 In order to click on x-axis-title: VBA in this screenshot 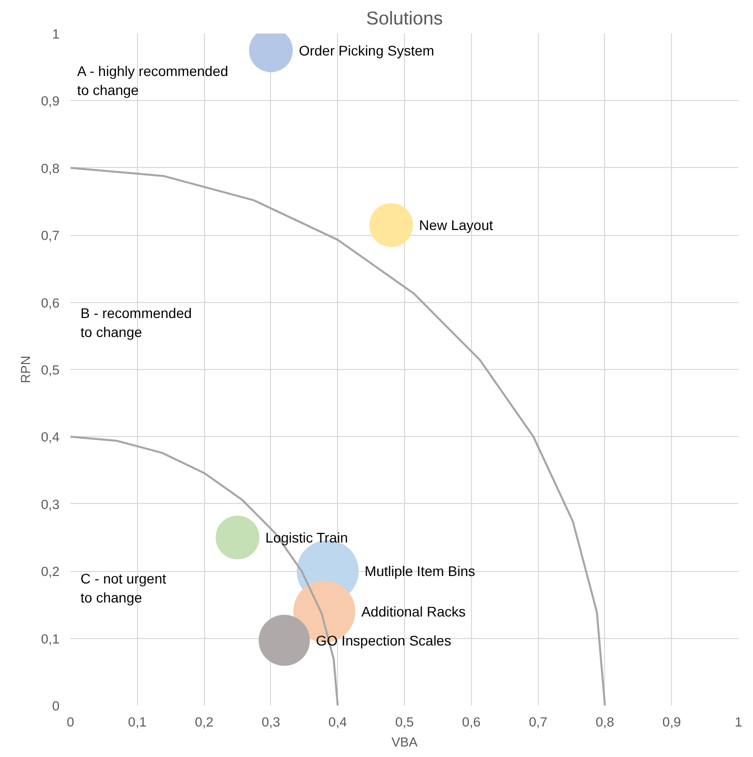, I will do `click(404, 742)`.